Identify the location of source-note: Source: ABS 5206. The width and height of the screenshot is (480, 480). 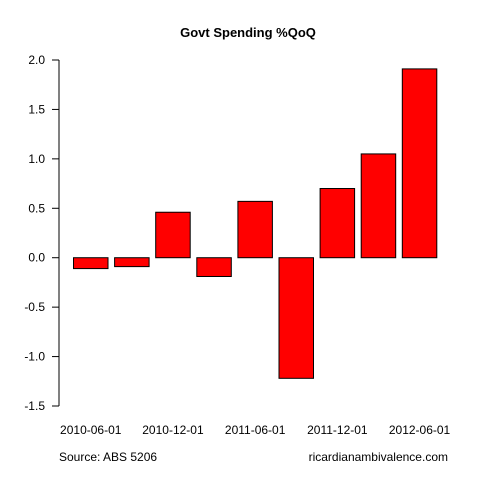
(108, 457).